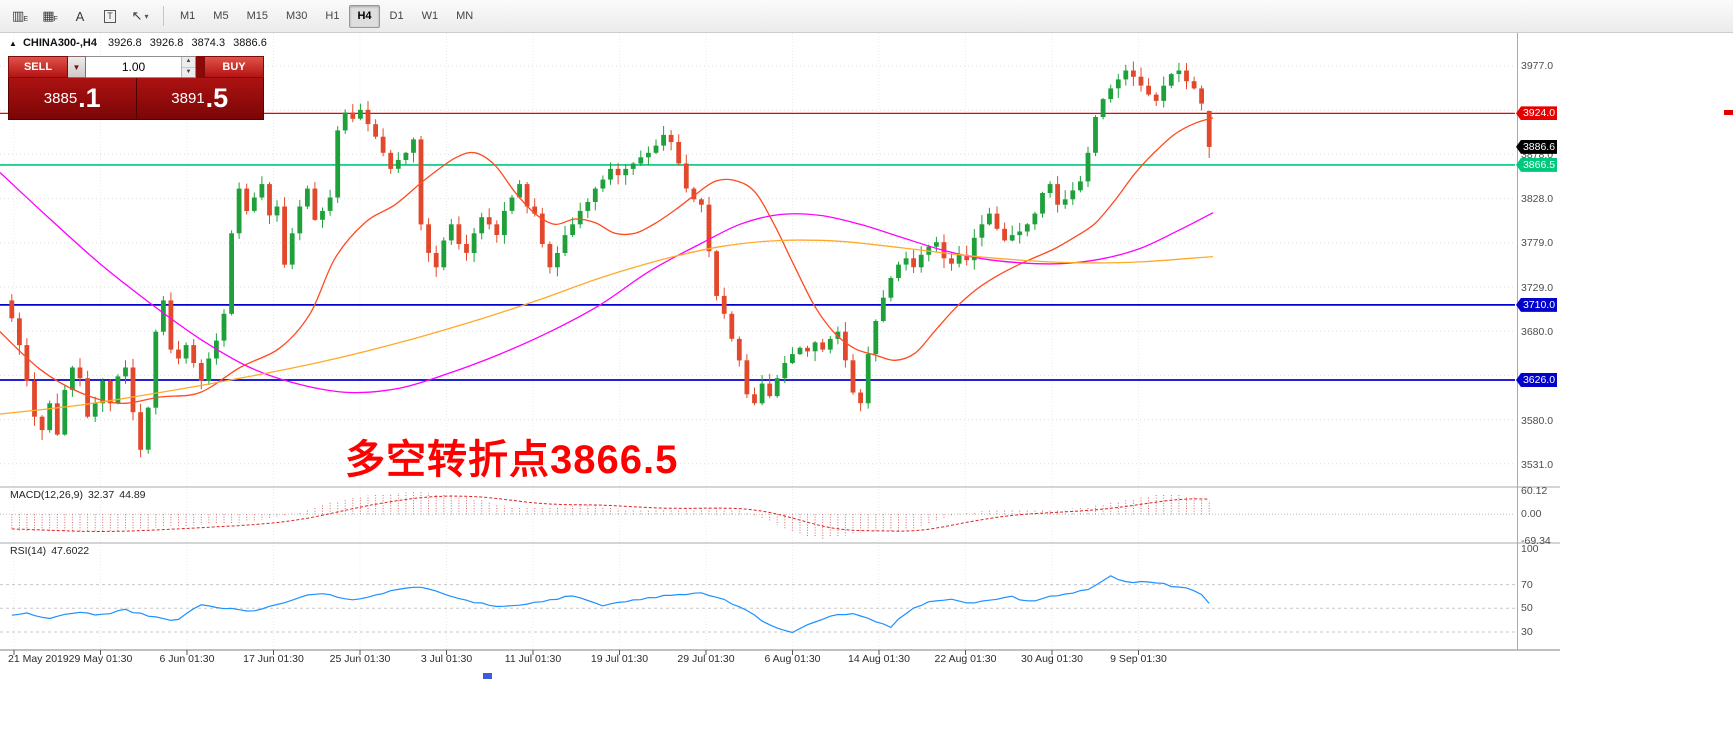  Describe the element at coordinates (1728, 112) in the screenshot. I see `right-edge-line-mark` at that location.